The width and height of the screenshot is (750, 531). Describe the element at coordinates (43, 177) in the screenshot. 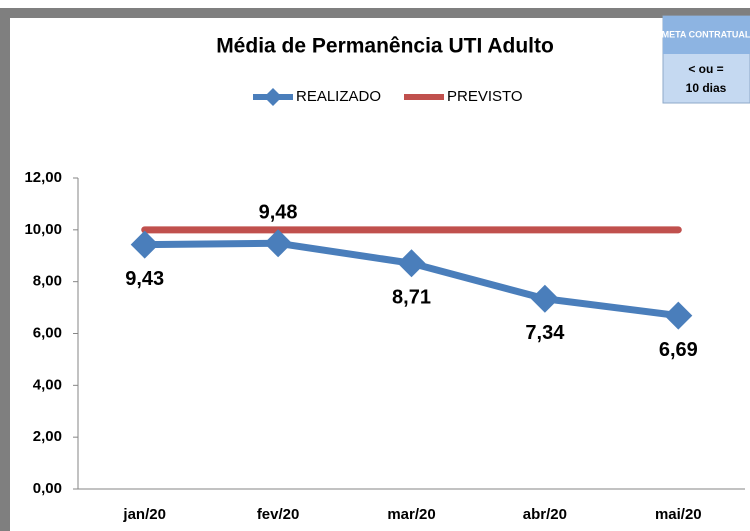

I see `y-tick-label: 12,00` at that location.